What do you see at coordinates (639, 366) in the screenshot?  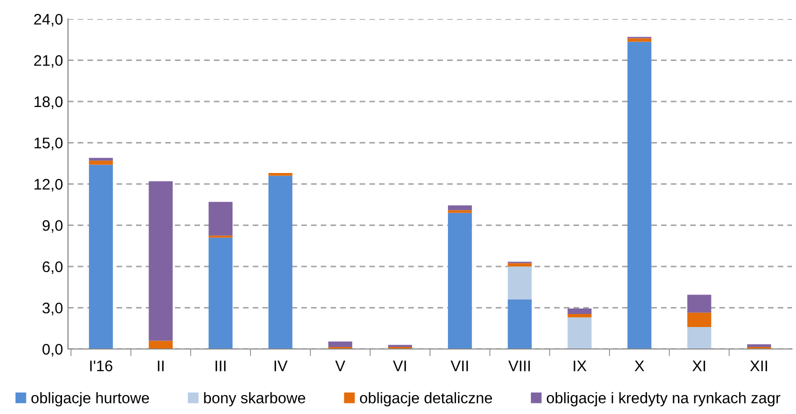 I see `x-tick-label: X` at bounding box center [639, 366].